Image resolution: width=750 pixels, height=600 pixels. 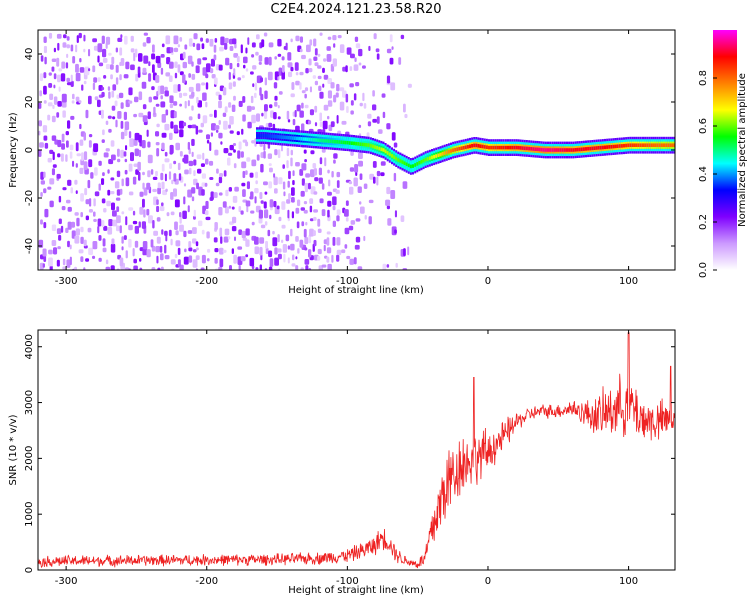 What do you see at coordinates (13, 449) in the screenshot?
I see `snr-y-axis-label: SNR (10 * v/v)` at bounding box center [13, 449].